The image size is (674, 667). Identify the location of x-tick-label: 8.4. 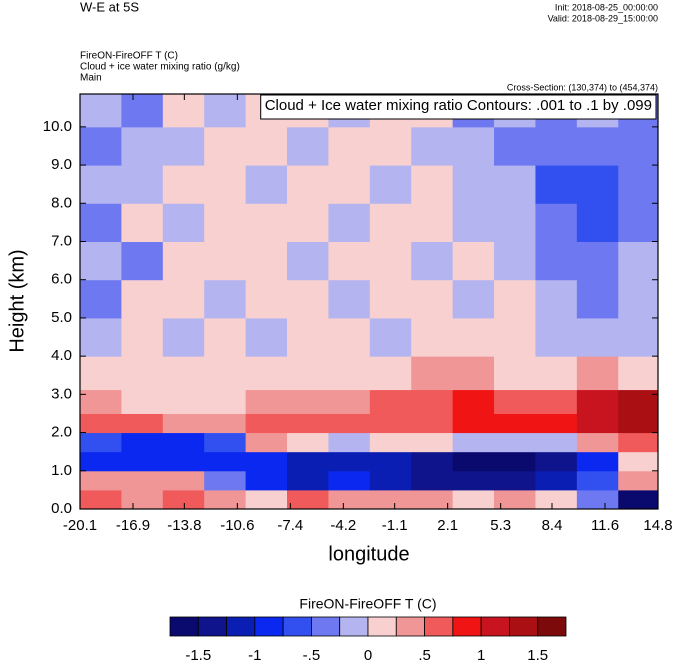
(552, 525).